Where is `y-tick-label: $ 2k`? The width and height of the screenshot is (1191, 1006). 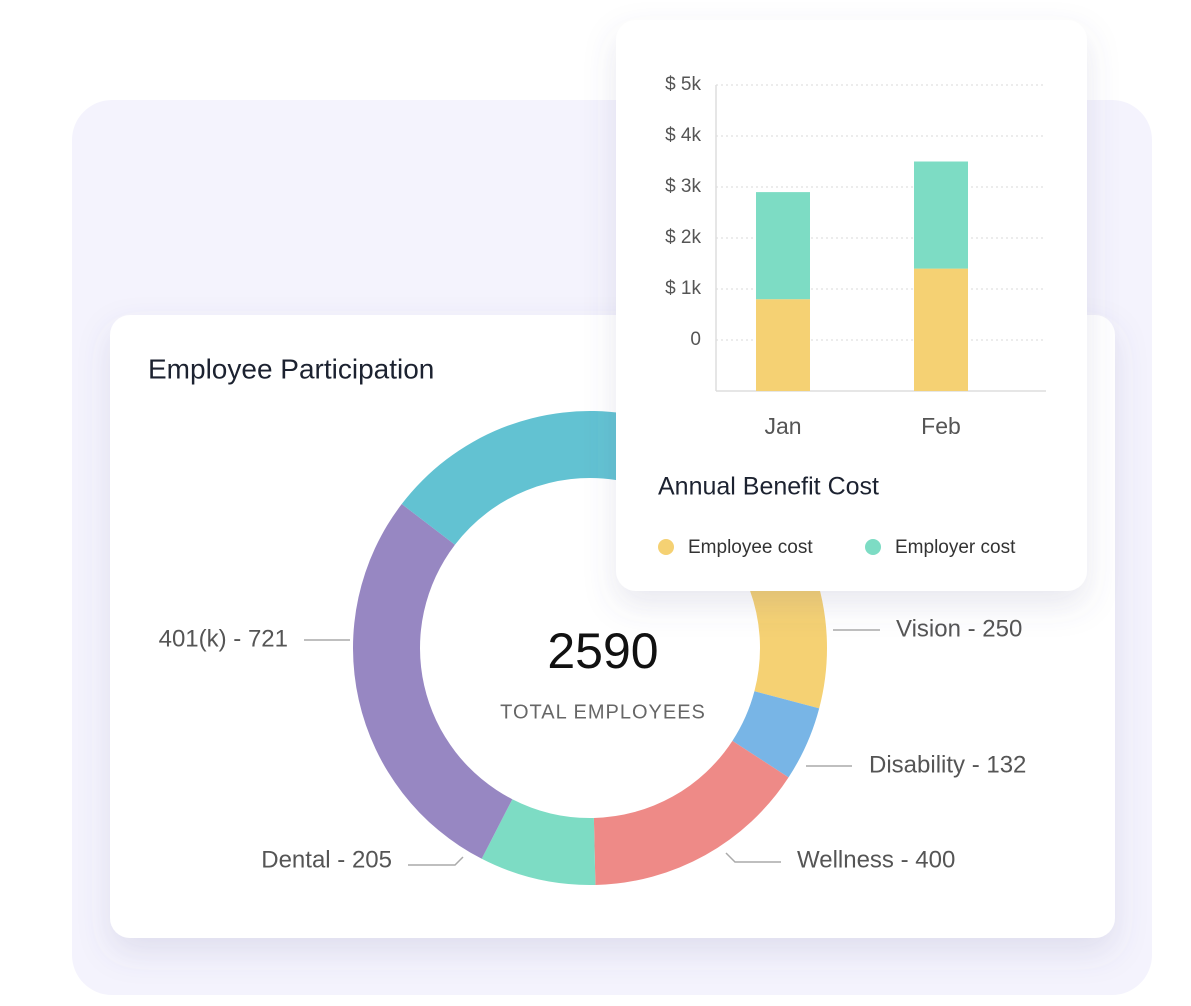
y-tick-label: $ 2k is located at coordinates (683, 237).